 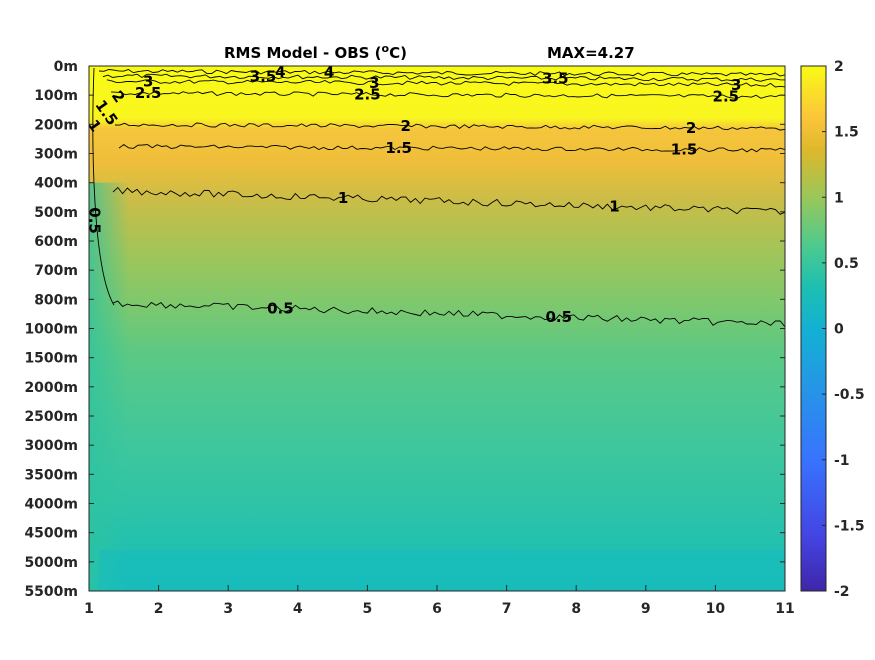 What do you see at coordinates (56, 125) in the screenshot?
I see `y-tick-label: 200m` at bounding box center [56, 125].